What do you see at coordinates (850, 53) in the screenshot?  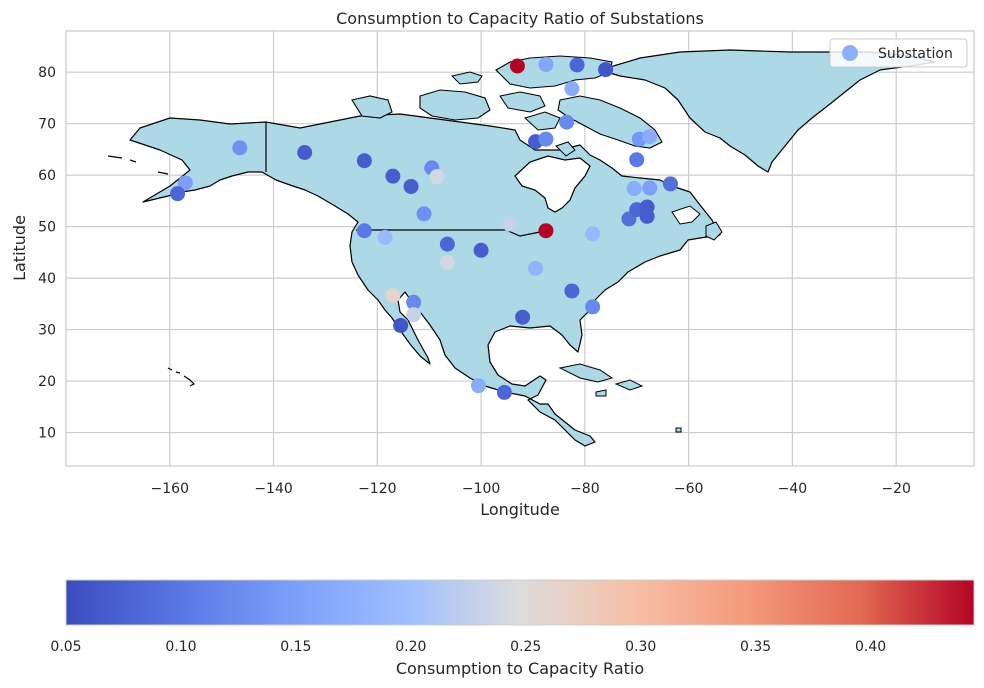 I see `legend-marker` at bounding box center [850, 53].